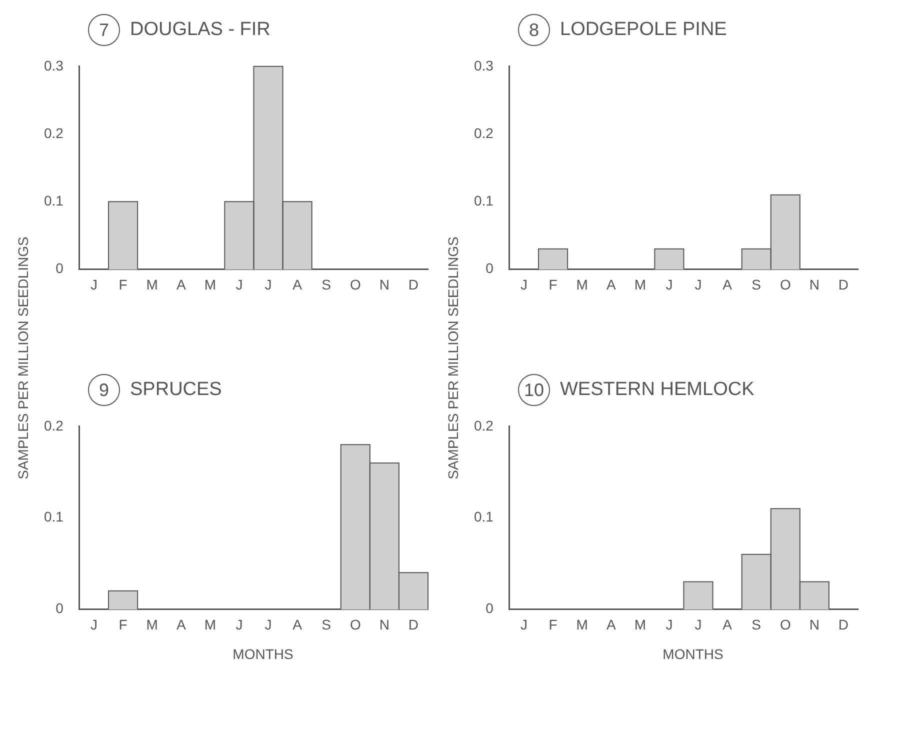  Describe the element at coordinates (104, 30) in the screenshot. I see `text: 7` at that location.